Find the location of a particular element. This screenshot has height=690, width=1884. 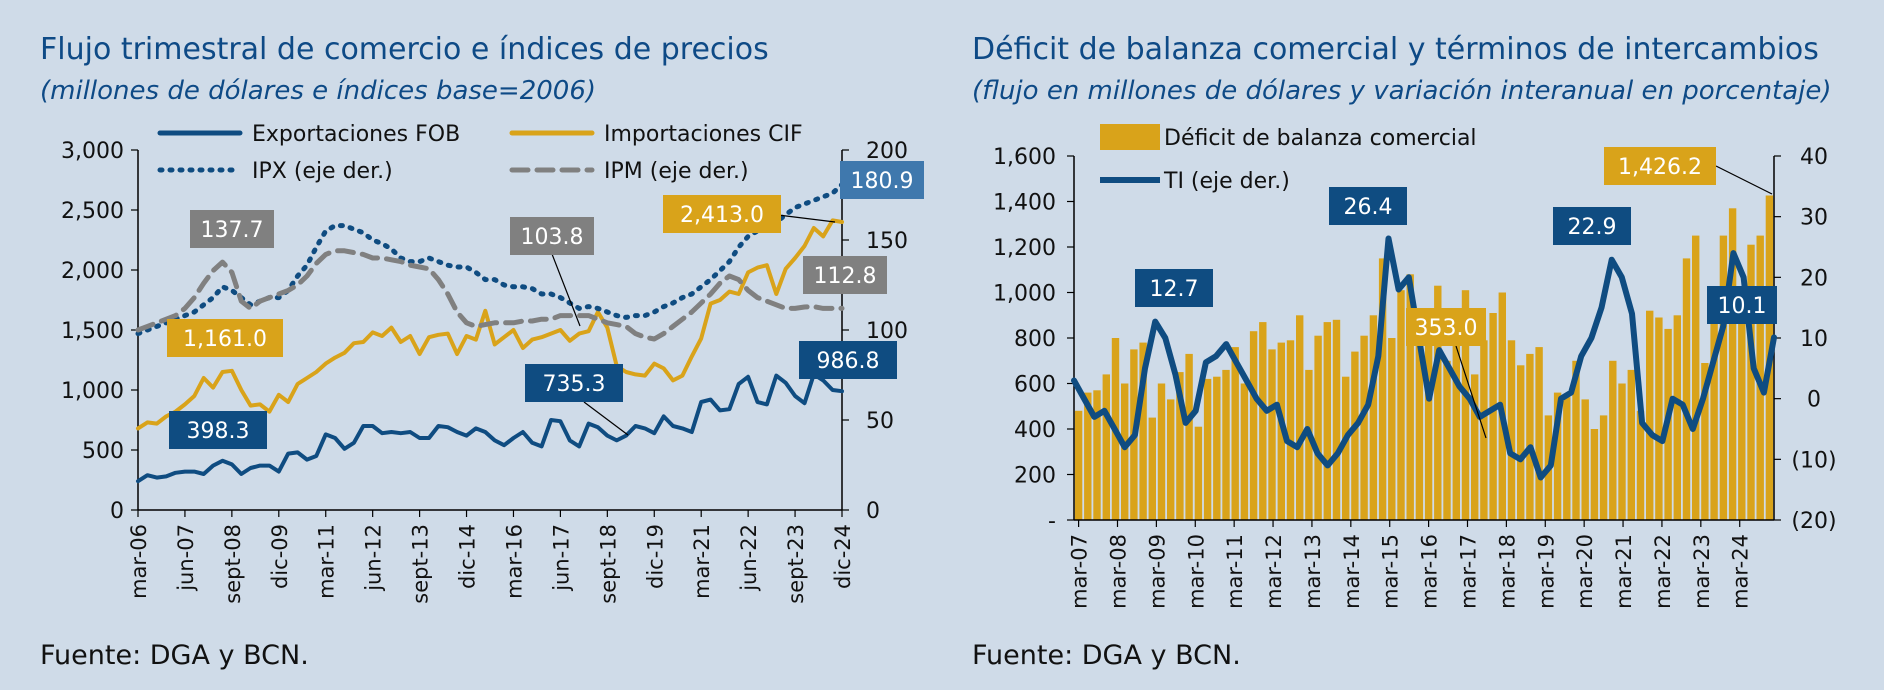

right-y-tick-label: 1,200 is located at coordinates (1024, 248).